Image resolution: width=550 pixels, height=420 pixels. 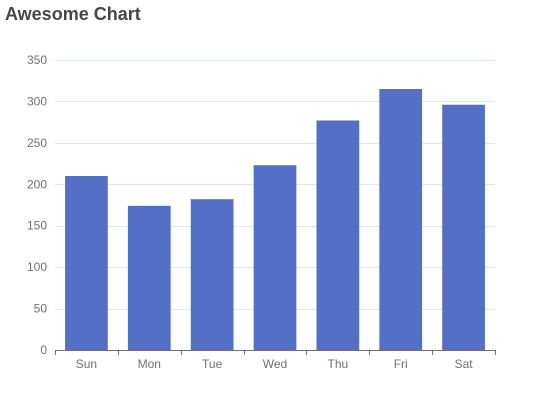 I want to click on chart-title: Awesome Chart, so click(x=73, y=14).